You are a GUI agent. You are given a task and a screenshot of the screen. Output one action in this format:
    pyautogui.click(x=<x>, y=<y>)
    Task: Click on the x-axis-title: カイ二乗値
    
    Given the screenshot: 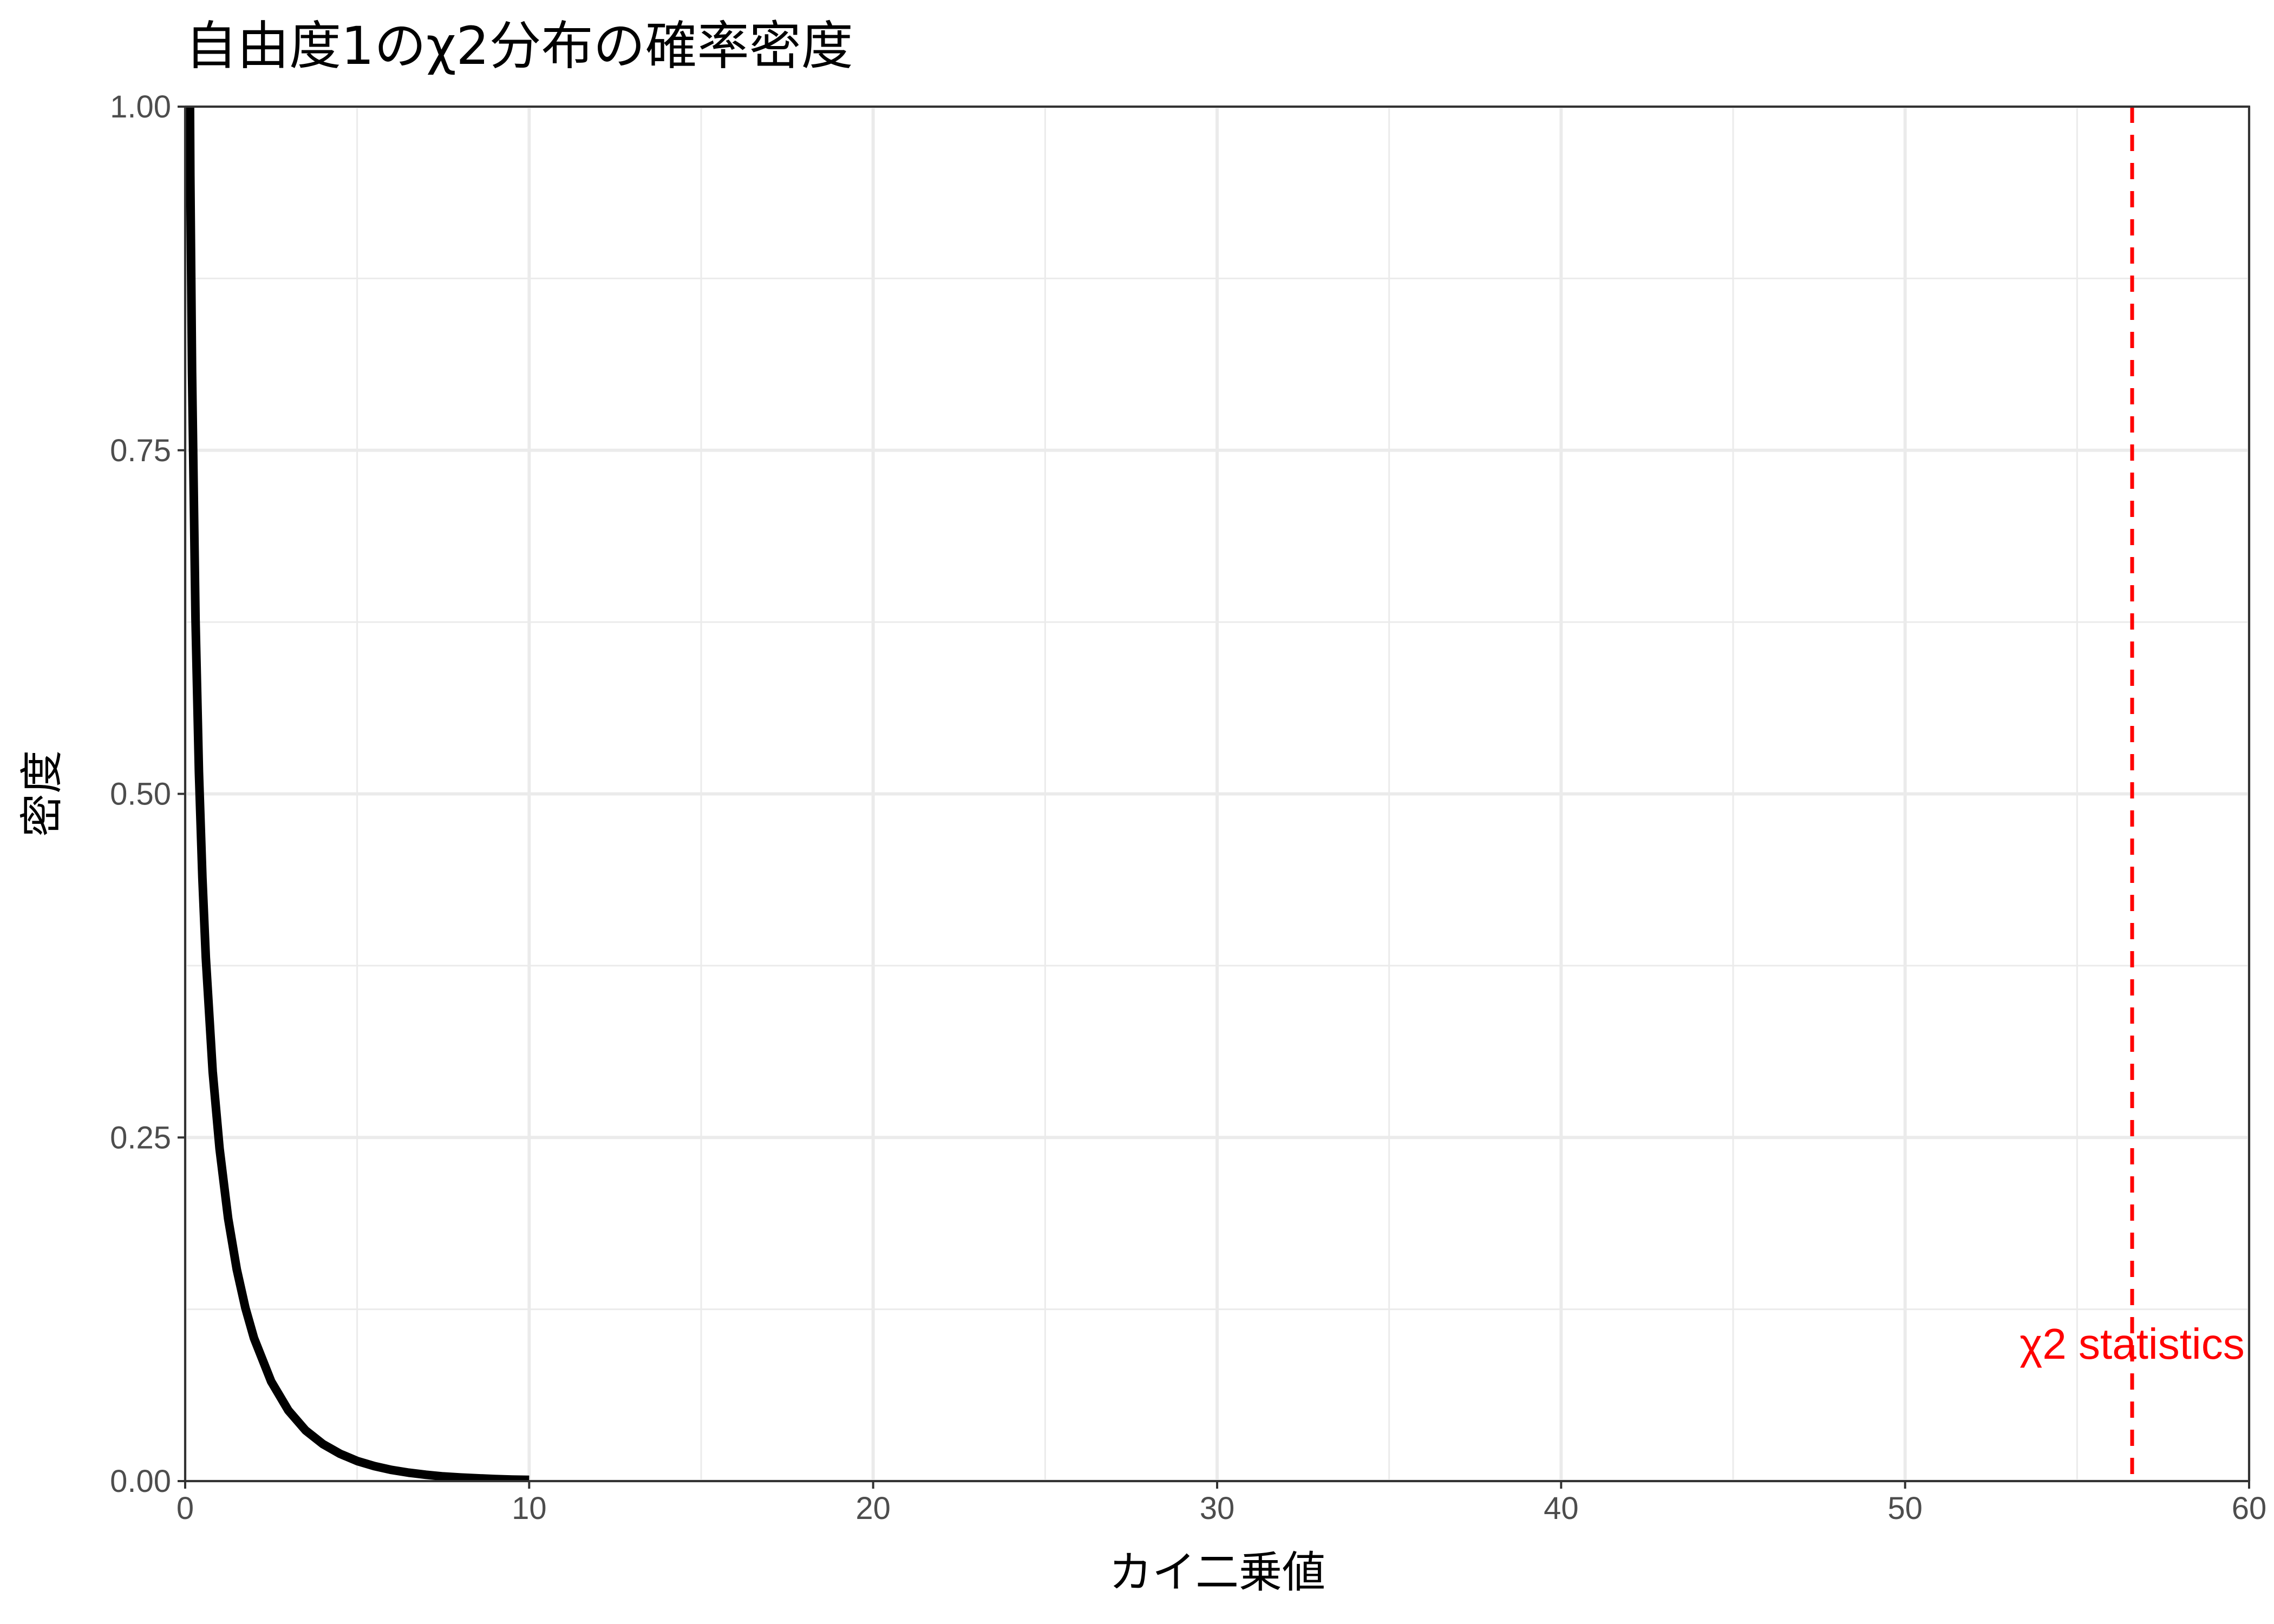 What is the action you would take?
    pyautogui.click(x=1217, y=1572)
    